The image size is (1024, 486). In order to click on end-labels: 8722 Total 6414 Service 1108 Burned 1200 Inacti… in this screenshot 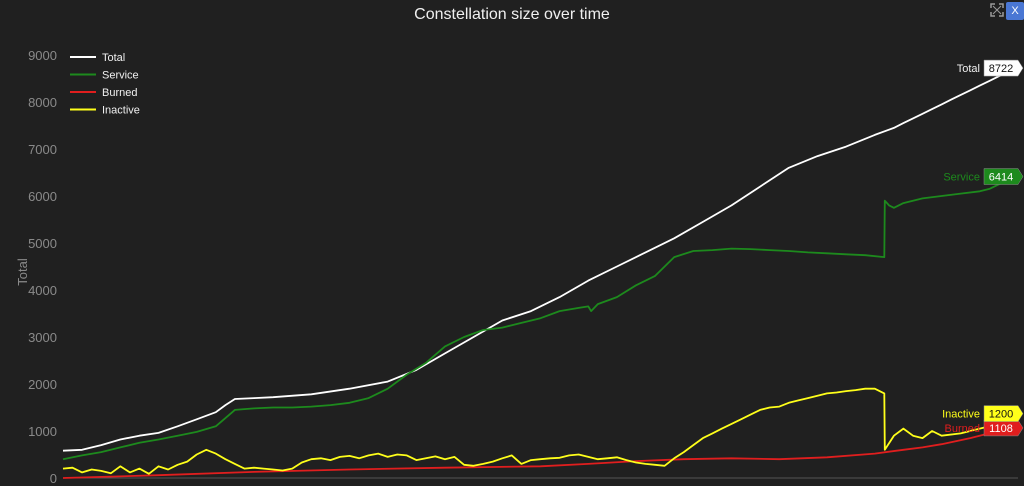, I will do `click(983, 248)`.